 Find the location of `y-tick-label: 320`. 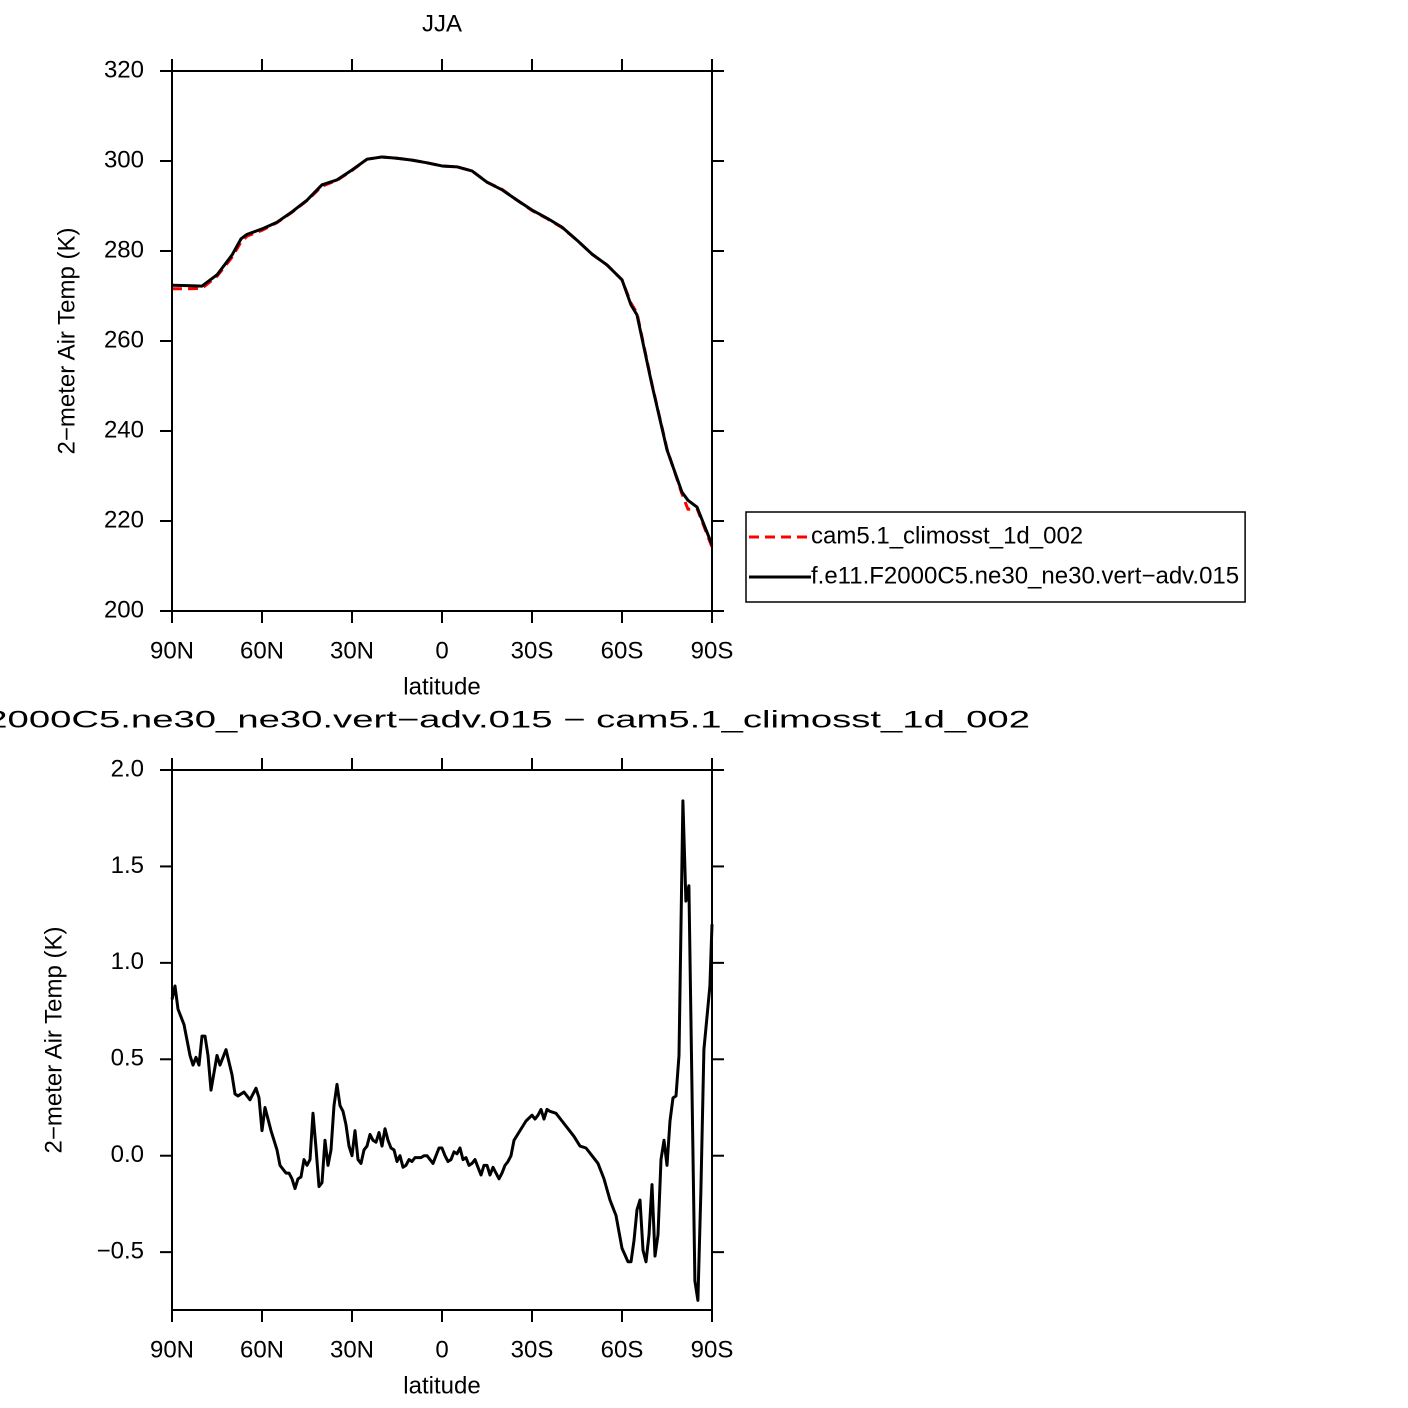

y-tick-label: 320 is located at coordinates (124, 69).